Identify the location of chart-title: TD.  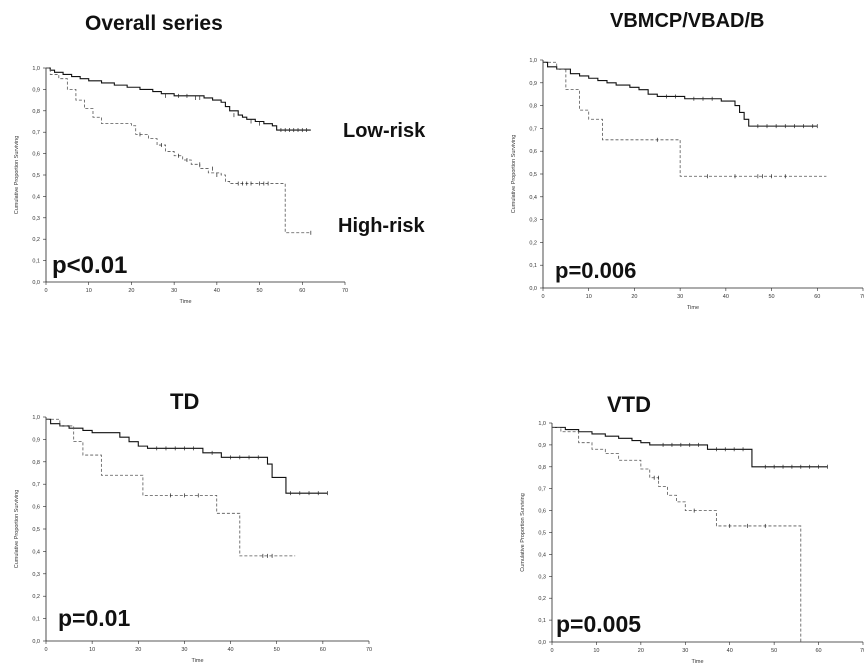
(185, 401).